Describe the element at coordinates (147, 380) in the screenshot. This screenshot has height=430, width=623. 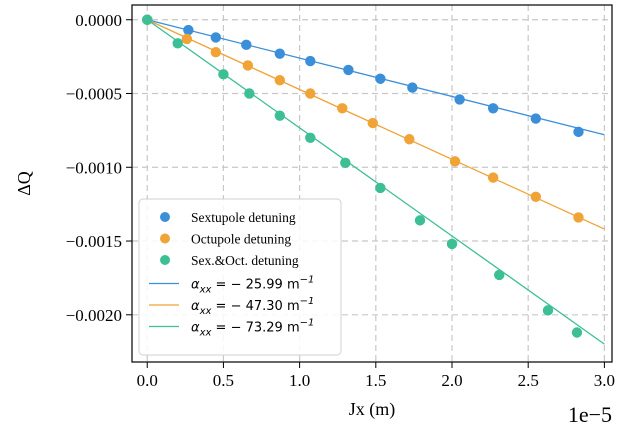
I see `x-tick-label: 0.0` at that location.